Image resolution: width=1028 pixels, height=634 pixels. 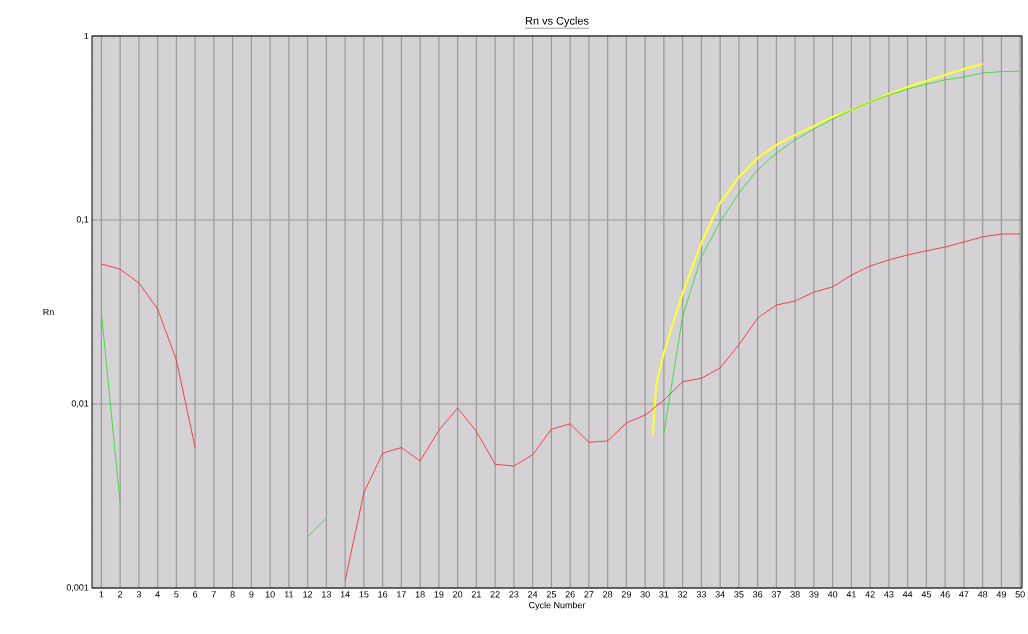 I want to click on x-tick-label: 13, so click(x=326, y=594).